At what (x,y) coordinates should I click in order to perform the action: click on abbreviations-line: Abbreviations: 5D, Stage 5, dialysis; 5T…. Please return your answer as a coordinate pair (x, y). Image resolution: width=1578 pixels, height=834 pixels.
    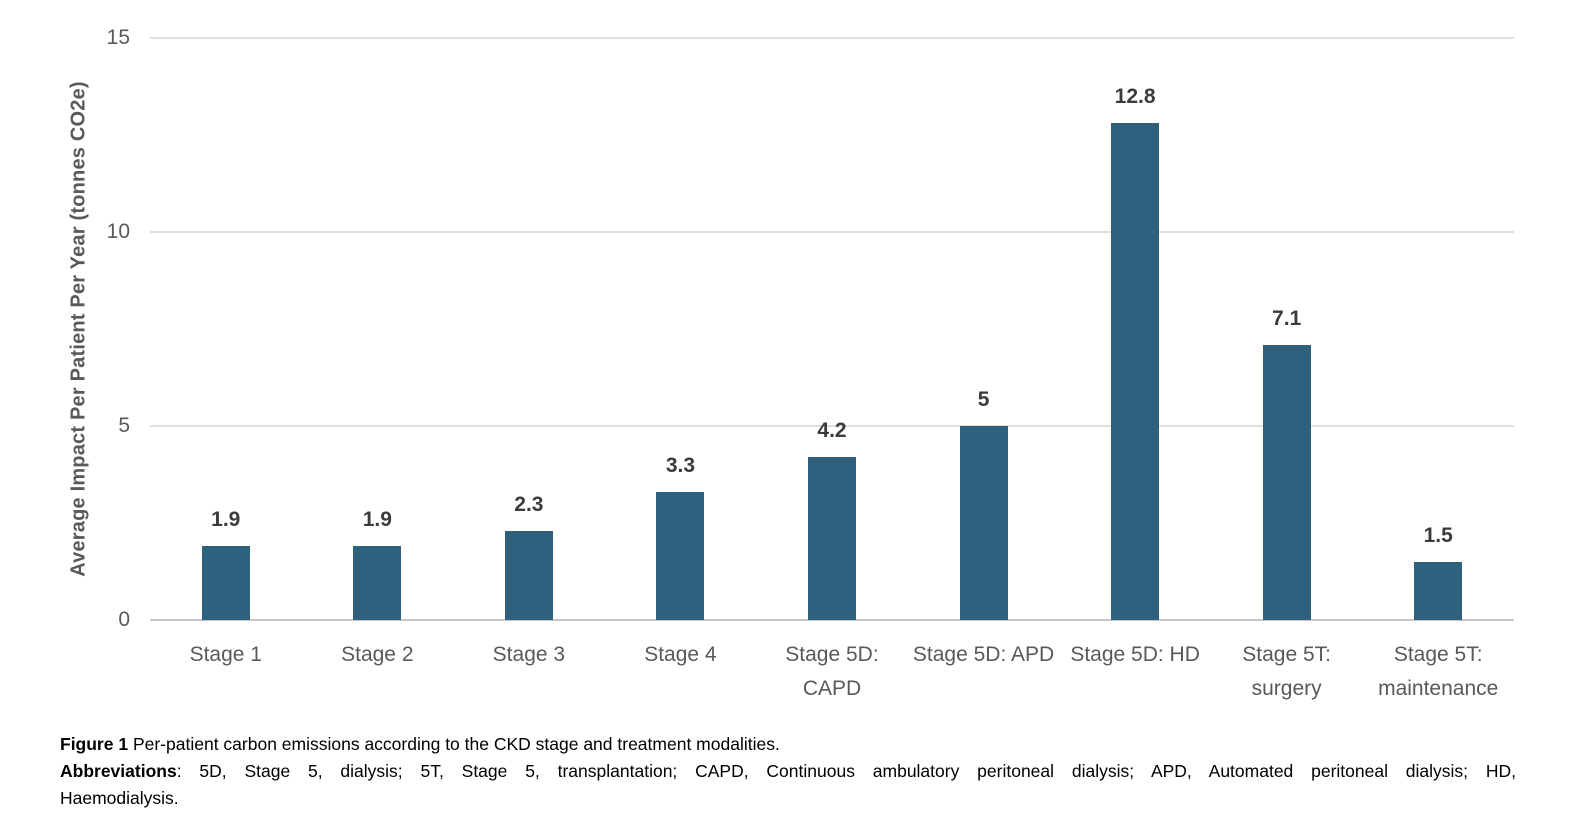
    Looking at the image, I should click on (788, 771).